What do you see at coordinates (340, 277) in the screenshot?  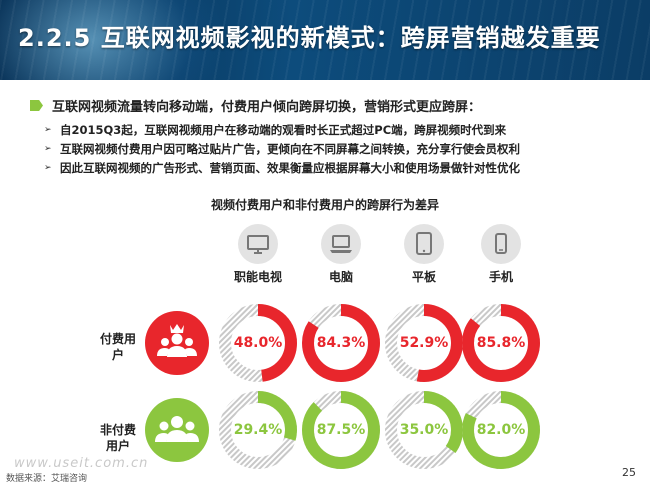 I see `device-label: 电脑` at bounding box center [340, 277].